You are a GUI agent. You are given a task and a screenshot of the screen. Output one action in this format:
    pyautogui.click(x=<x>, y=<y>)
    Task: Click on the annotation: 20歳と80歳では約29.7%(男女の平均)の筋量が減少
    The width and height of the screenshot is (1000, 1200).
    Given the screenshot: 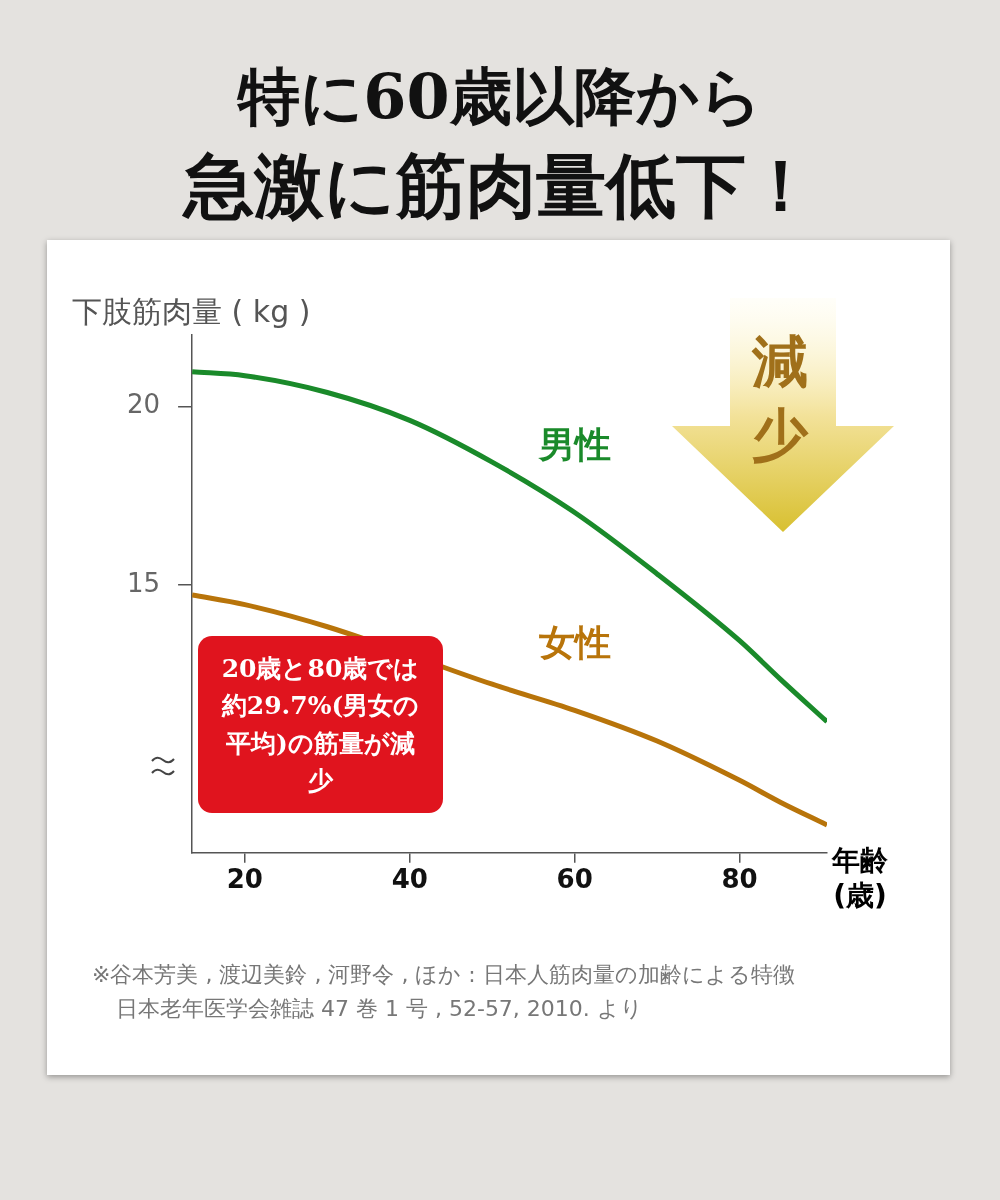 What is the action you would take?
    pyautogui.click(x=320, y=724)
    